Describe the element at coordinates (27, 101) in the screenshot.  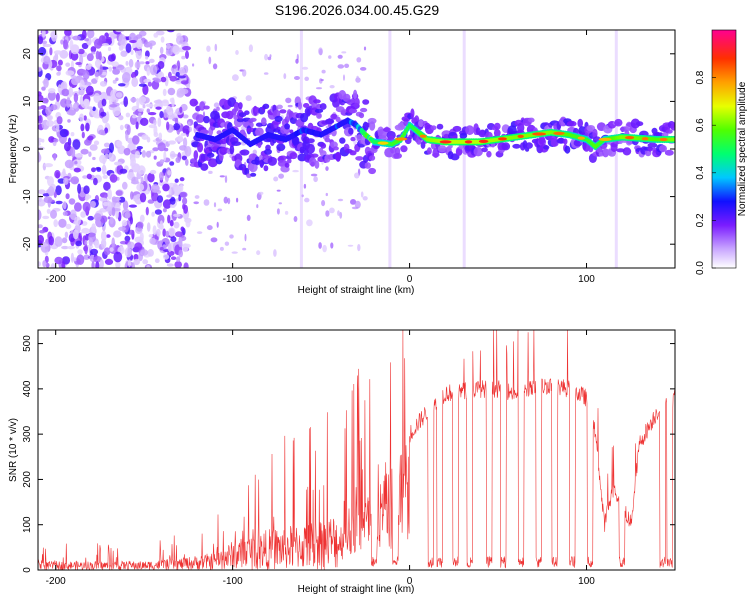
I see `ytick-label: 10` at that location.